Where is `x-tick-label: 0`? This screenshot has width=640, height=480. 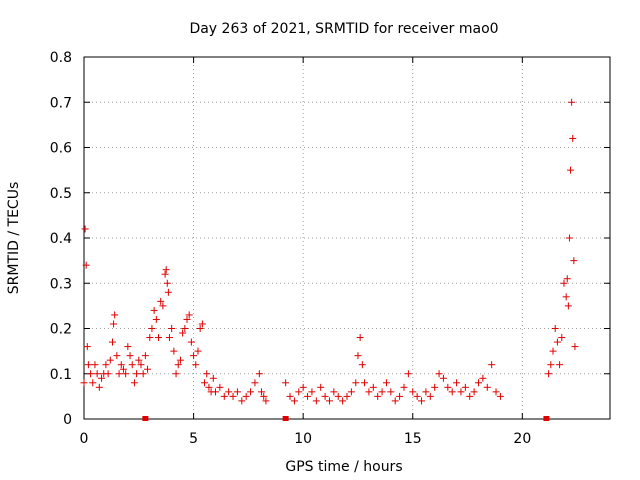 x-tick-label: 0 is located at coordinates (84, 439).